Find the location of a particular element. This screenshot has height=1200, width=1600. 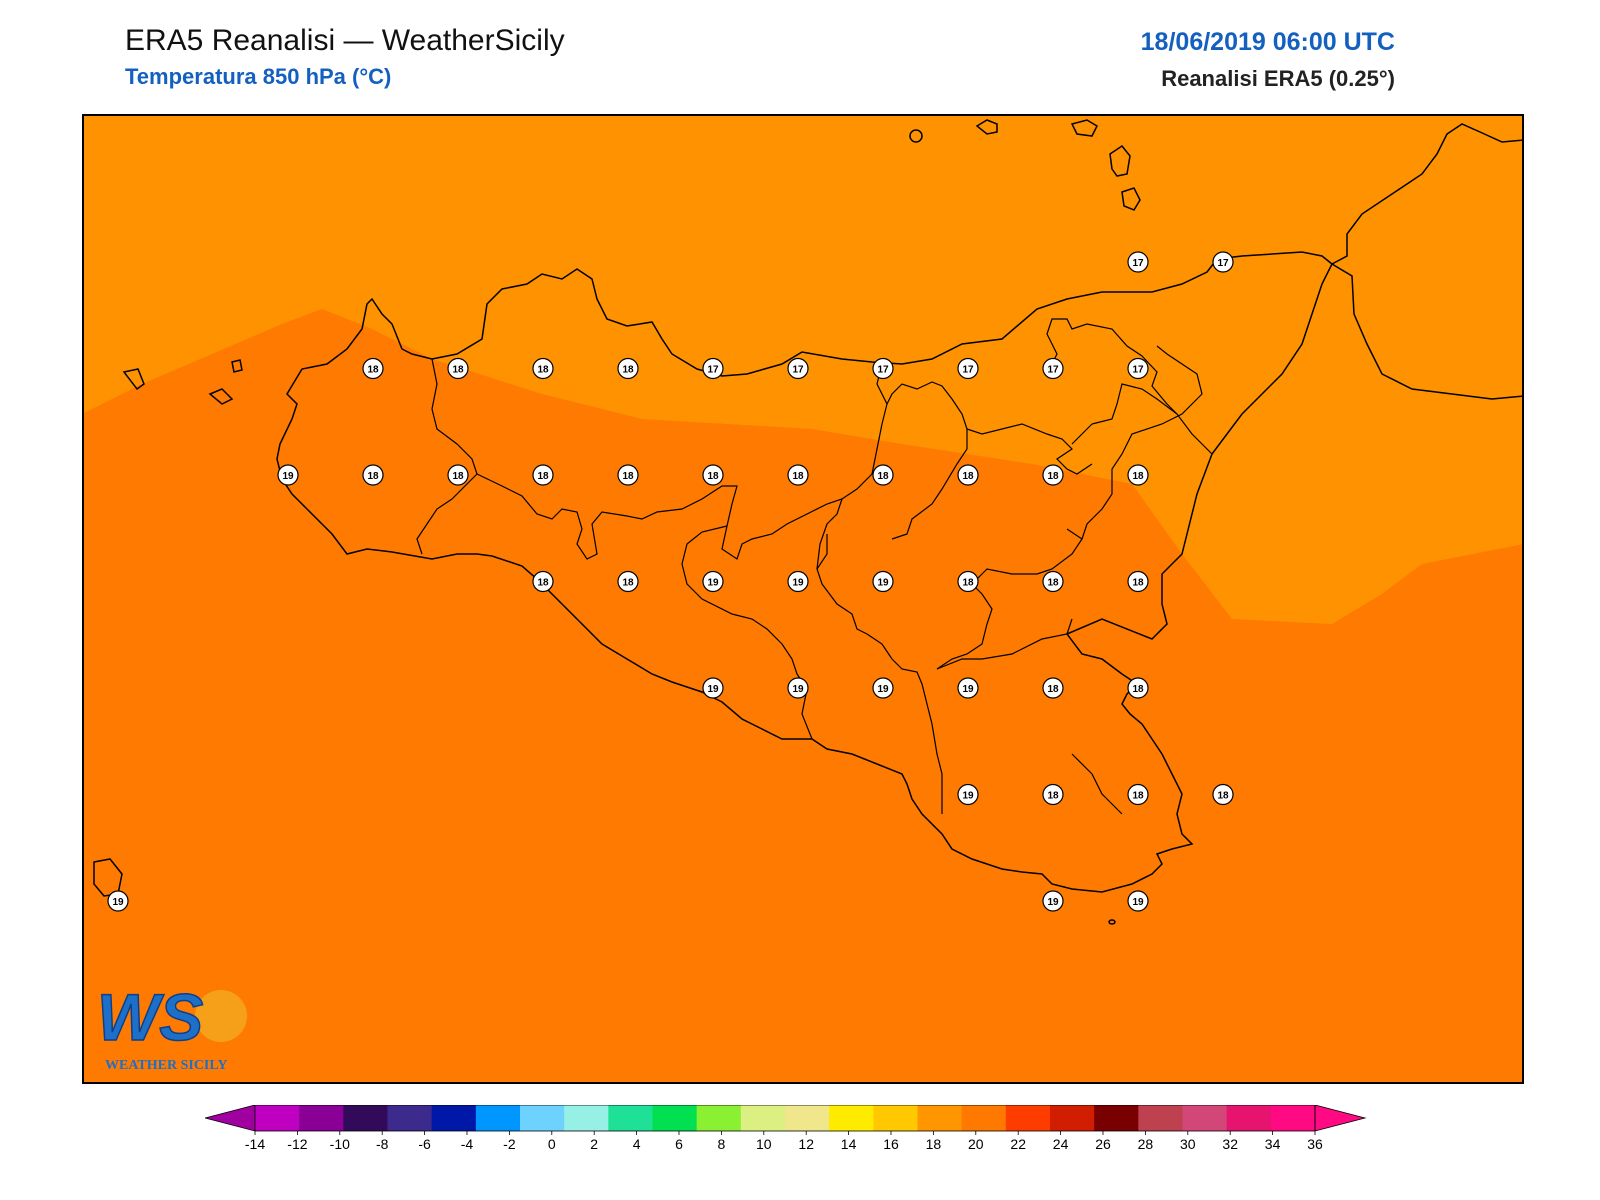

colorbar-tick-label: 20 is located at coordinates (976, 1144).